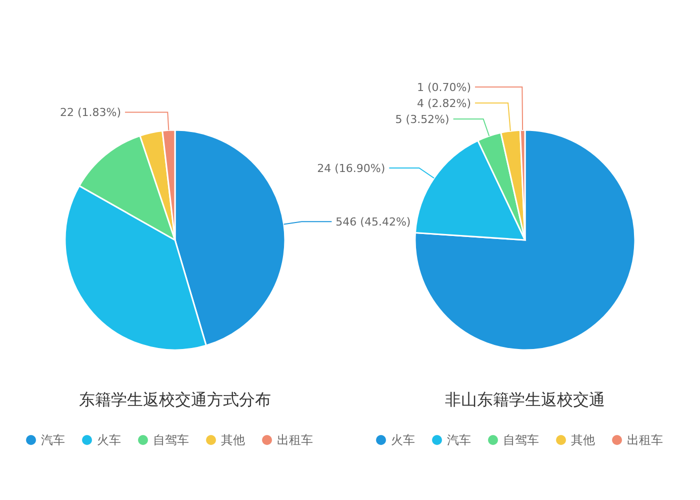 The image size is (700, 500). What do you see at coordinates (443, 87) in the screenshot?
I see `data-label: 1 (0.70%)` at bounding box center [443, 87].